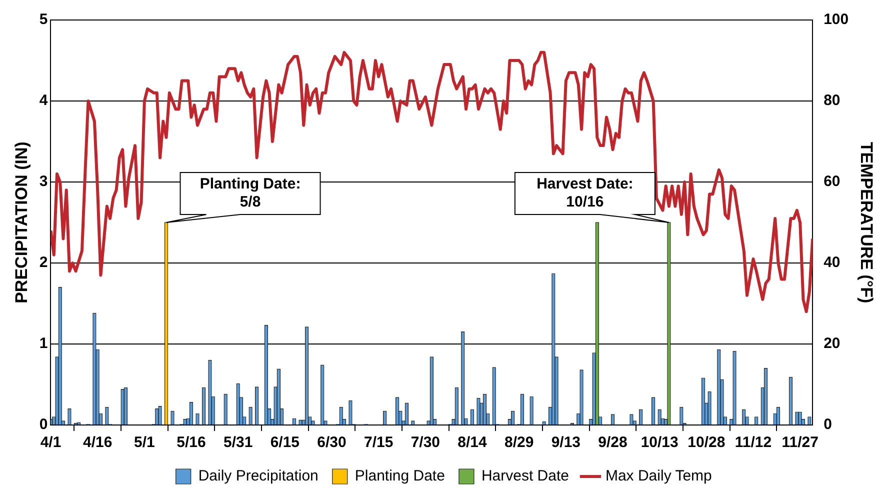 This screenshot has width=892, height=502. I want to click on x-tick-label: 5/31, so click(238, 443).